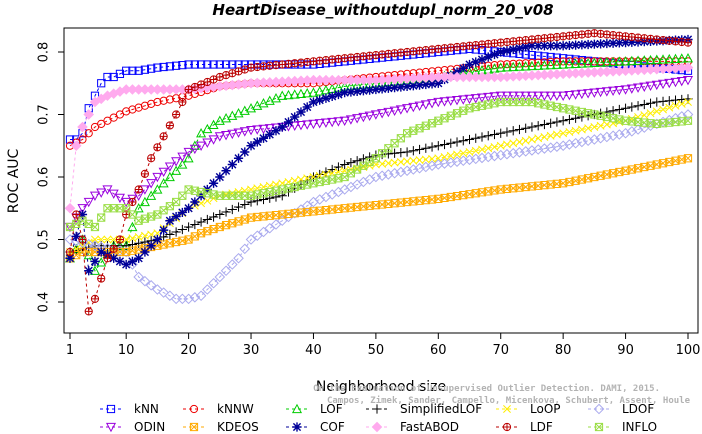  Describe the element at coordinates (441, 409) in the screenshot. I see `legend-label: SimplifiedLOF` at that location.